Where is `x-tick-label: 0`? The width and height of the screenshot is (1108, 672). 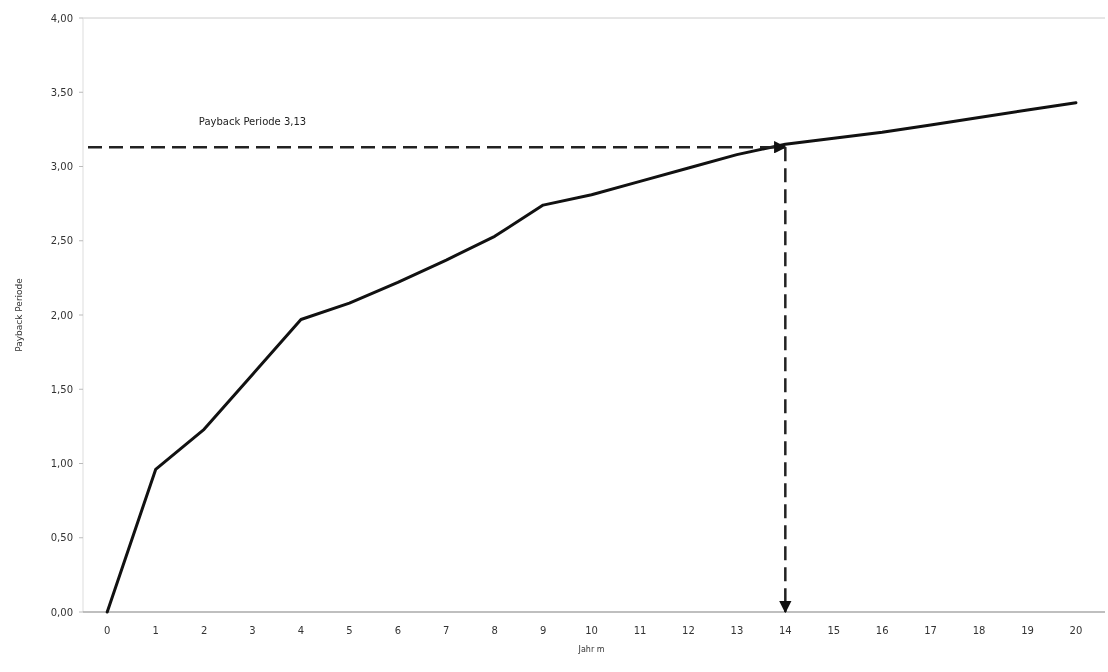 x-tick-label: 0 is located at coordinates (107, 630).